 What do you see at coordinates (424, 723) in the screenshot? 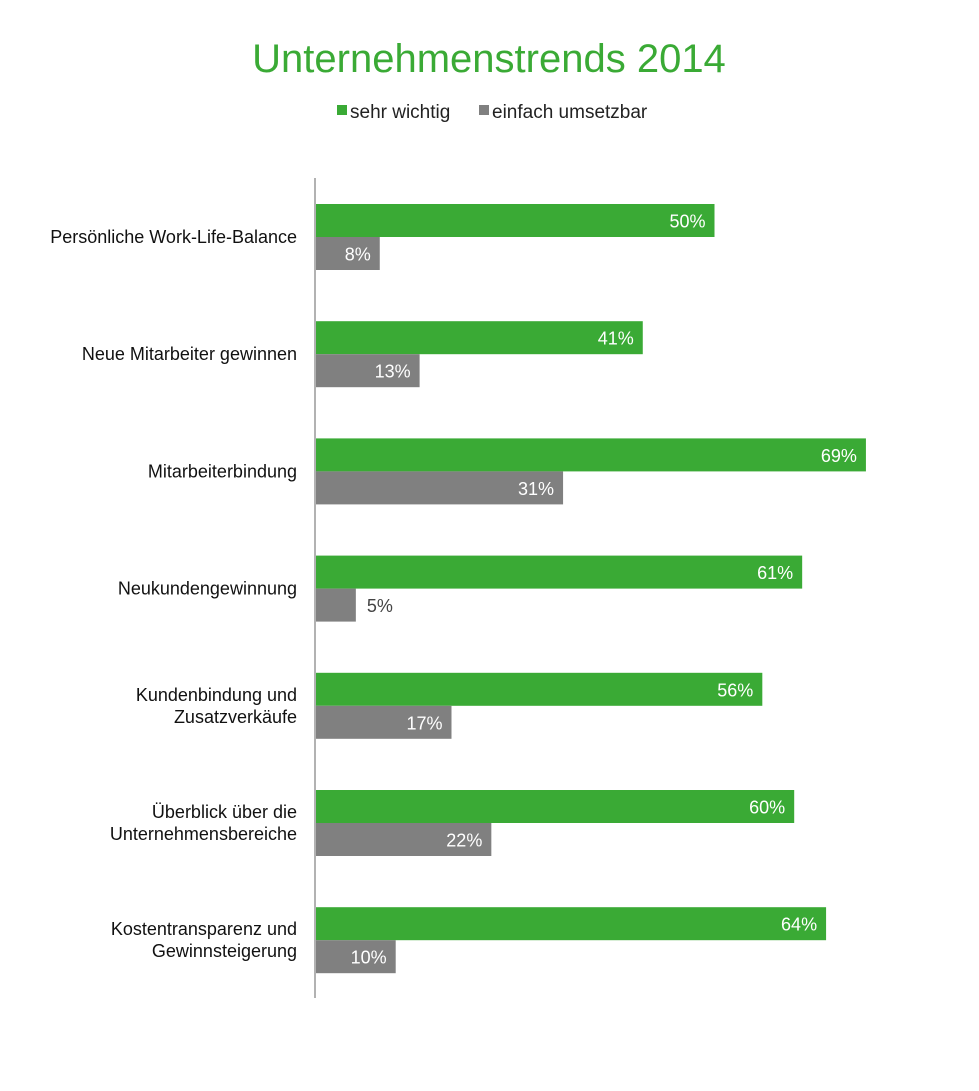
I see `data-label-einfach-umsetzbar: 17%` at bounding box center [424, 723].